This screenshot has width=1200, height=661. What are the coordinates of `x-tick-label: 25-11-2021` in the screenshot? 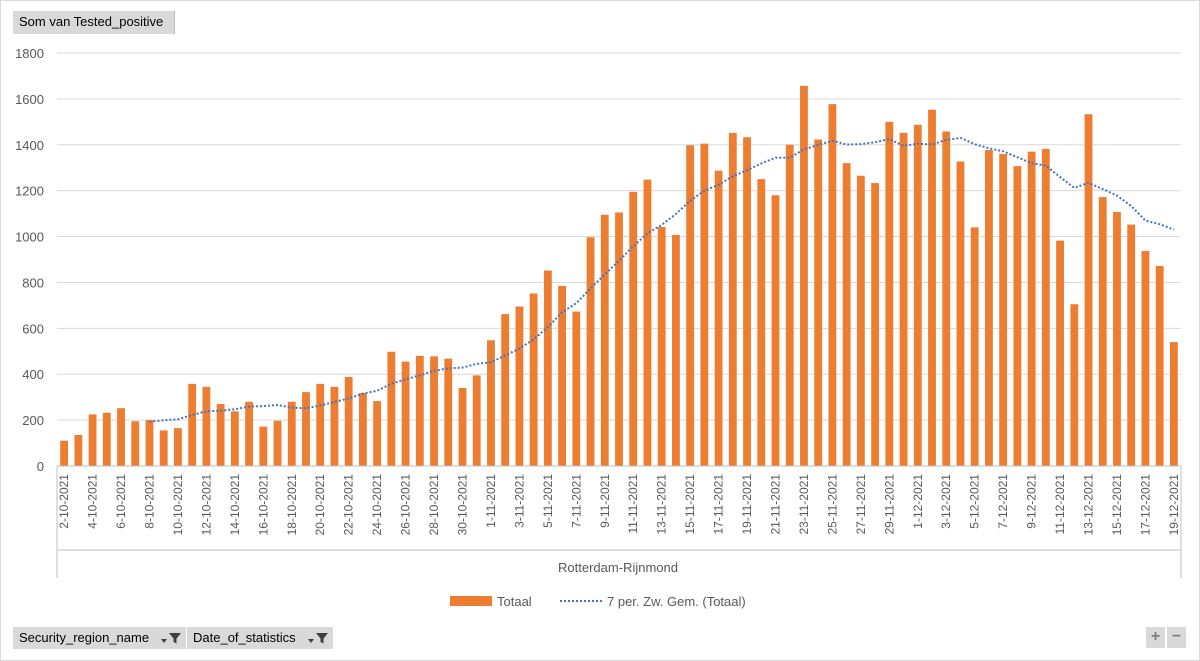 It's located at (832, 504).